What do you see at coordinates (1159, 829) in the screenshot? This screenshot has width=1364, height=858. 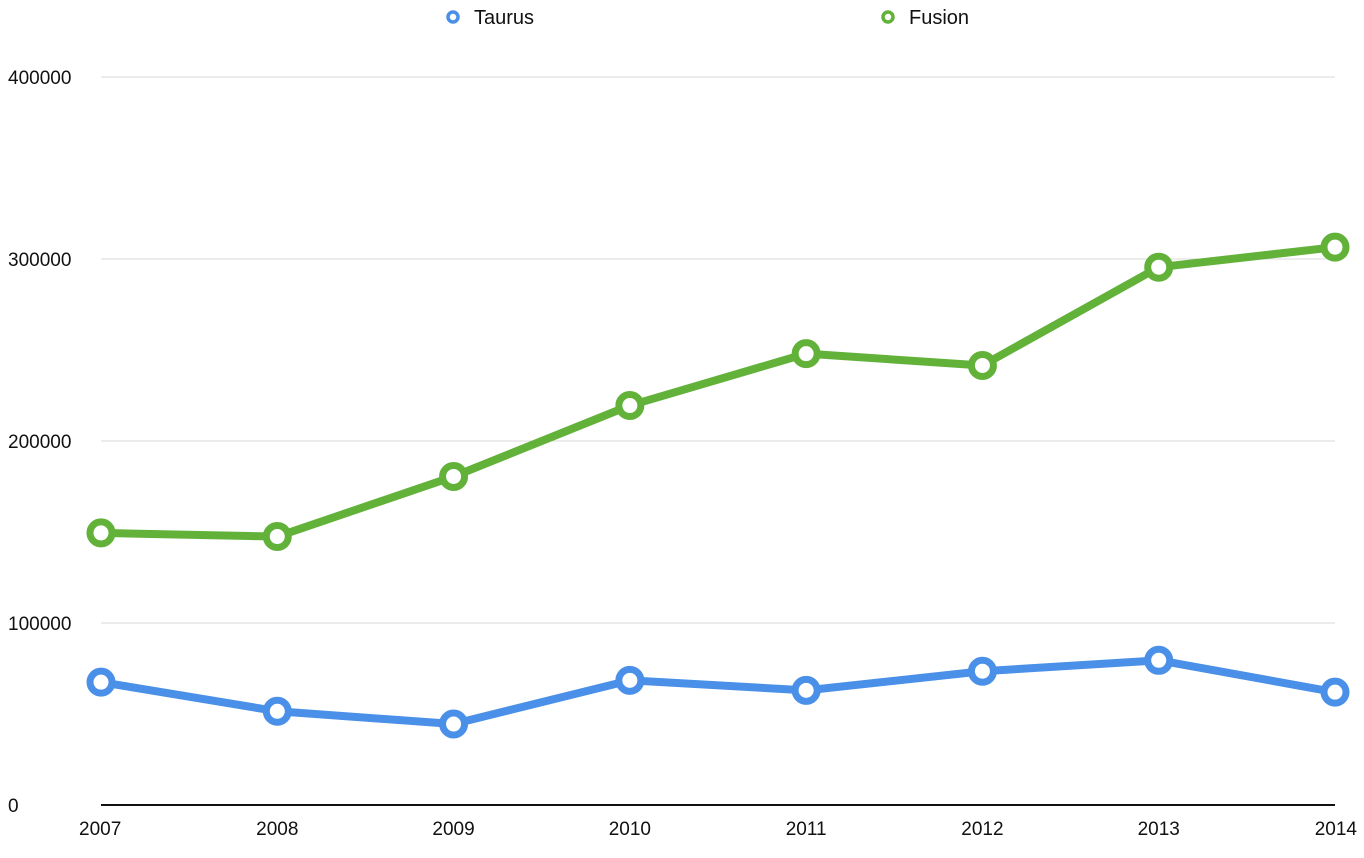 I see `x-tick-label: 2013` at bounding box center [1159, 829].